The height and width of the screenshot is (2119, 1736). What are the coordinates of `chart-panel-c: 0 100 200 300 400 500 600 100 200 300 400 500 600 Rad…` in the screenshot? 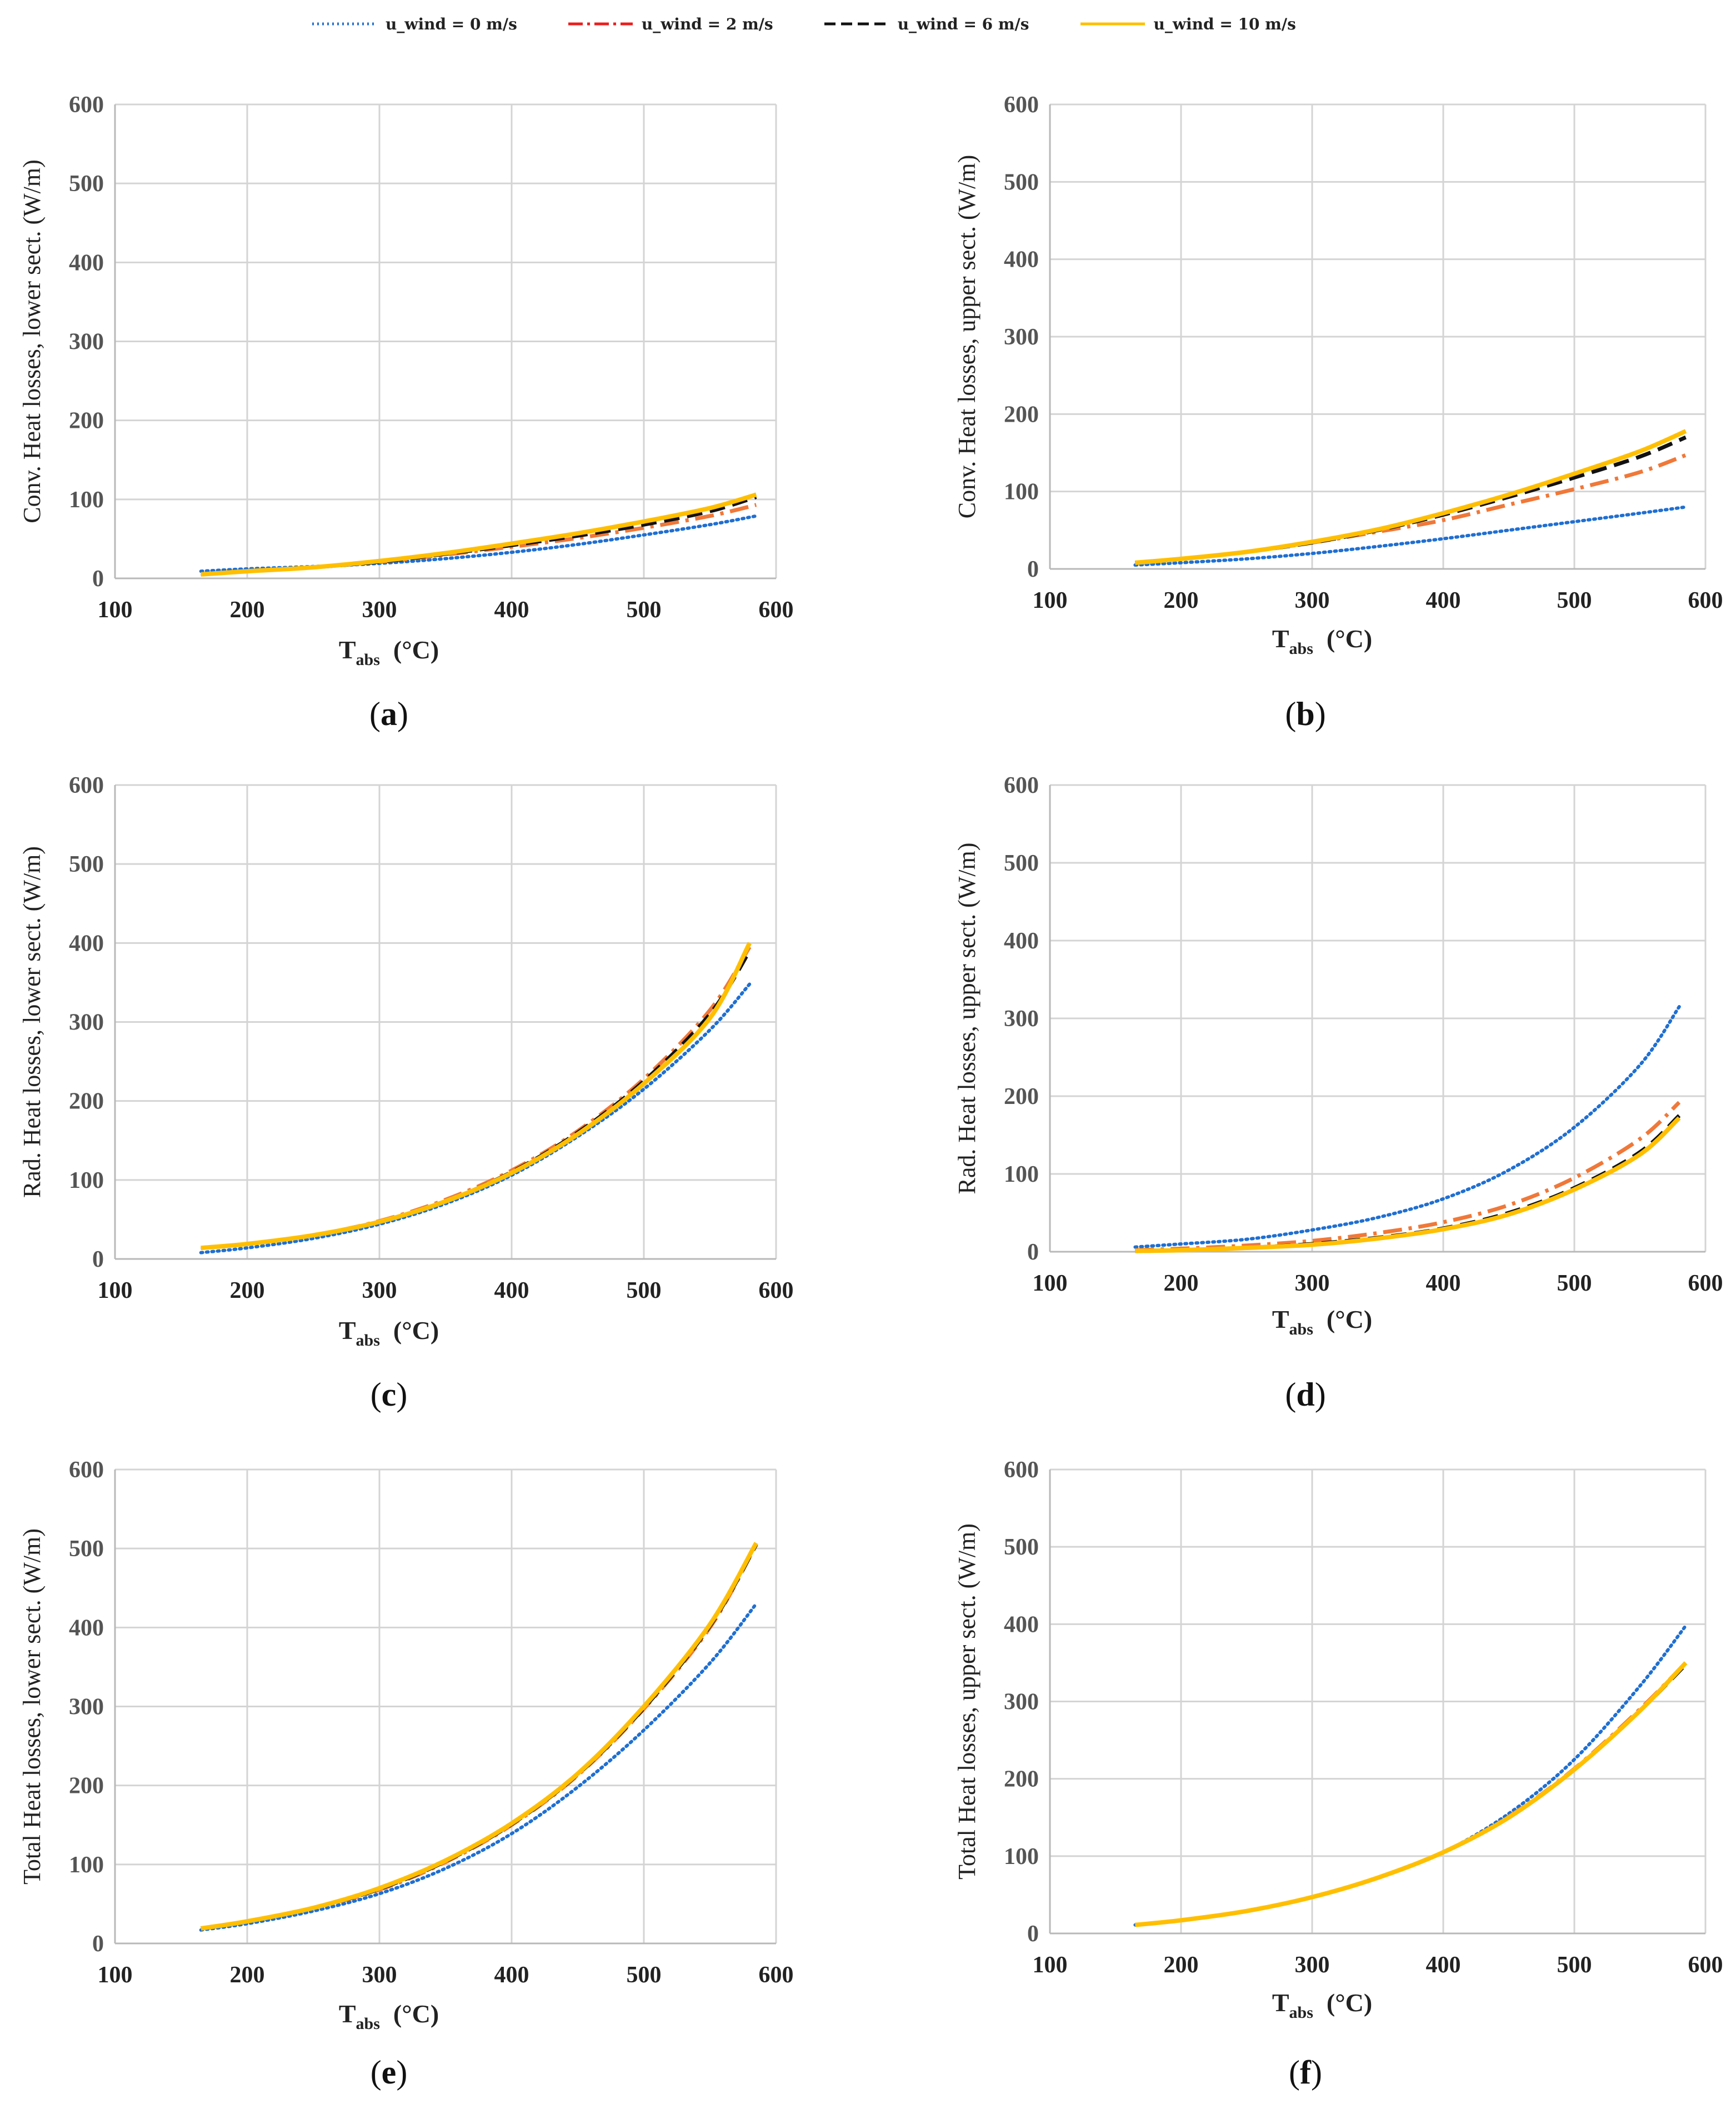 It's located at (406, 1093).